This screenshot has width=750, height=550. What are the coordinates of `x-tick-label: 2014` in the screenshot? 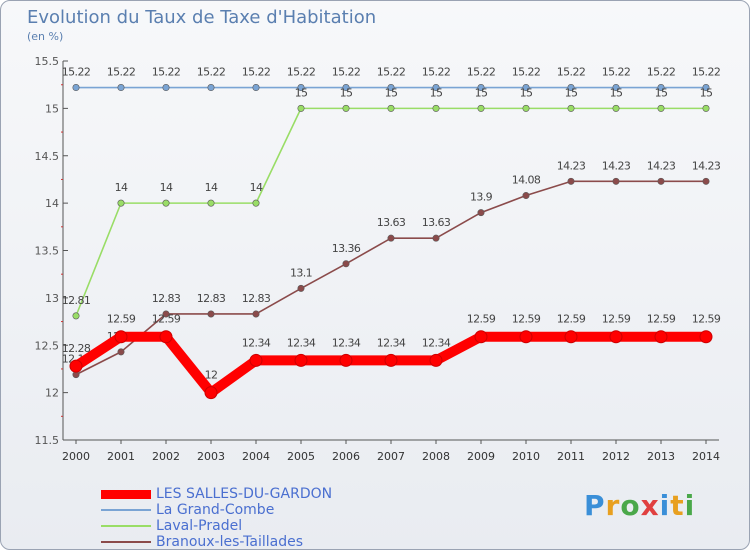 It's located at (706, 456).